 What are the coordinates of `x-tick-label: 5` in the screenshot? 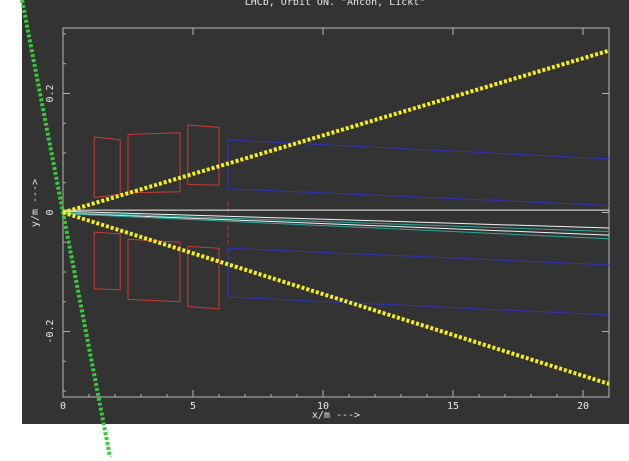 It's located at (193, 406).